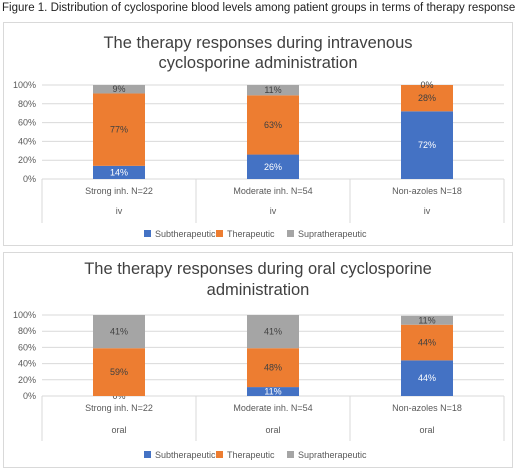  I want to click on chart0-data-label-supratherapeutic-0: 9%, so click(118, 89).